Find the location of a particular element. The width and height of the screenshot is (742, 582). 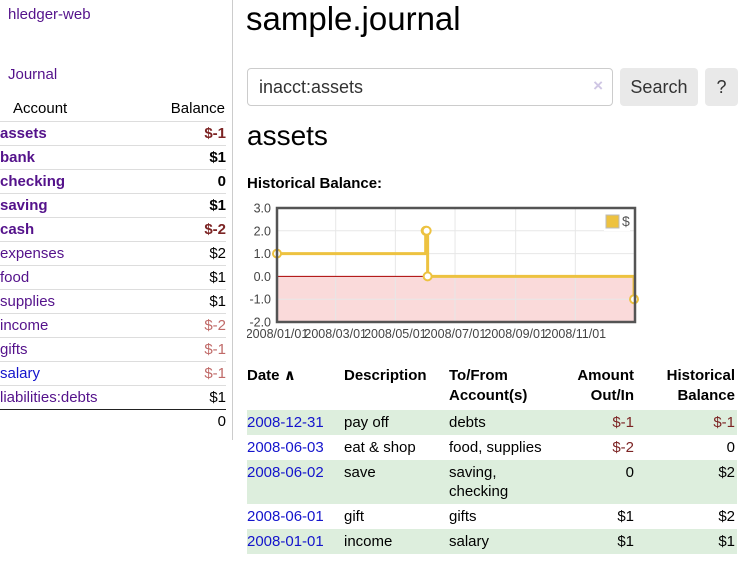

transaction-amount: $-2 is located at coordinates (623, 447).